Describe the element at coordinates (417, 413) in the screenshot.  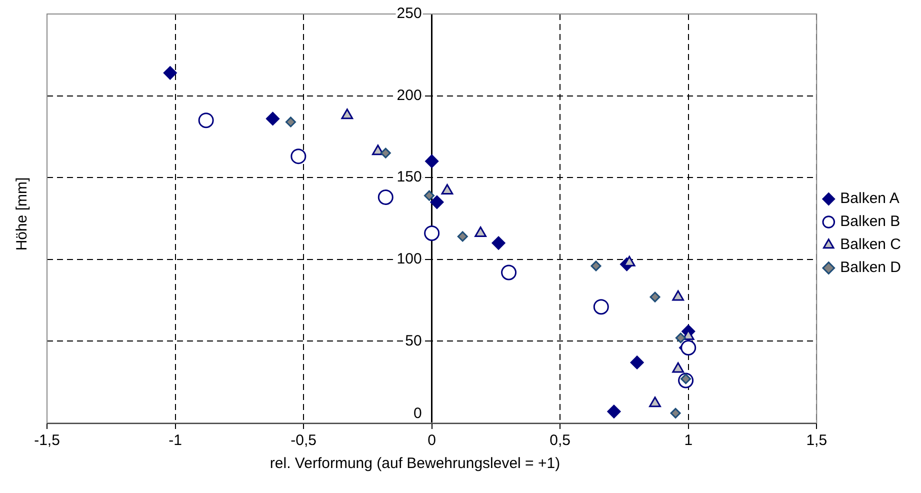
I see `y-tick-label: 0` at that location.